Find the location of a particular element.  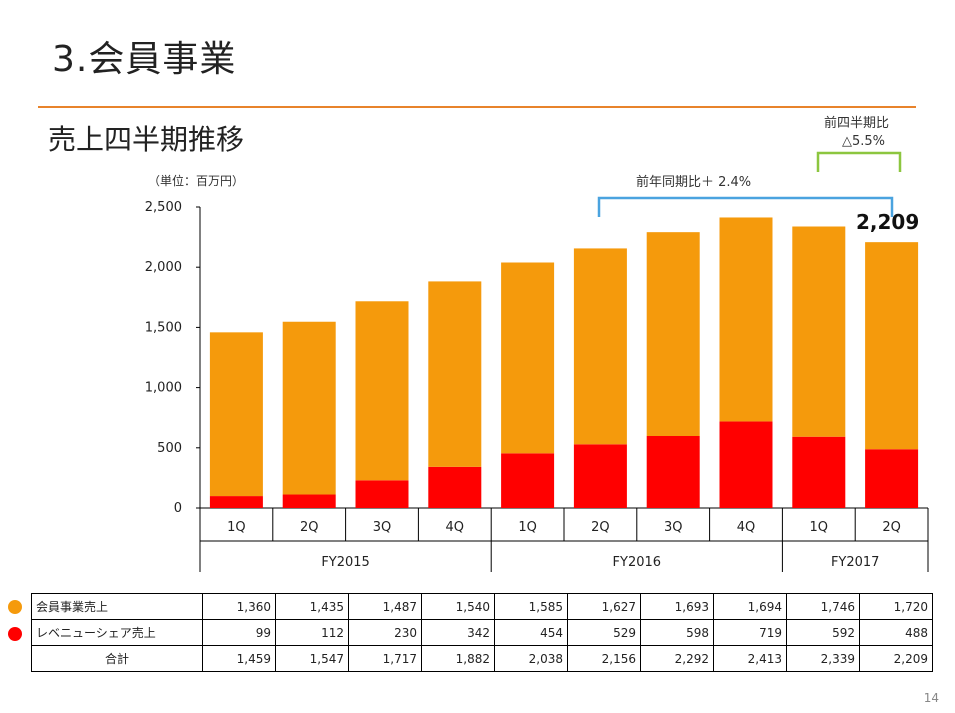

table-cell: 230 is located at coordinates (385, 632).